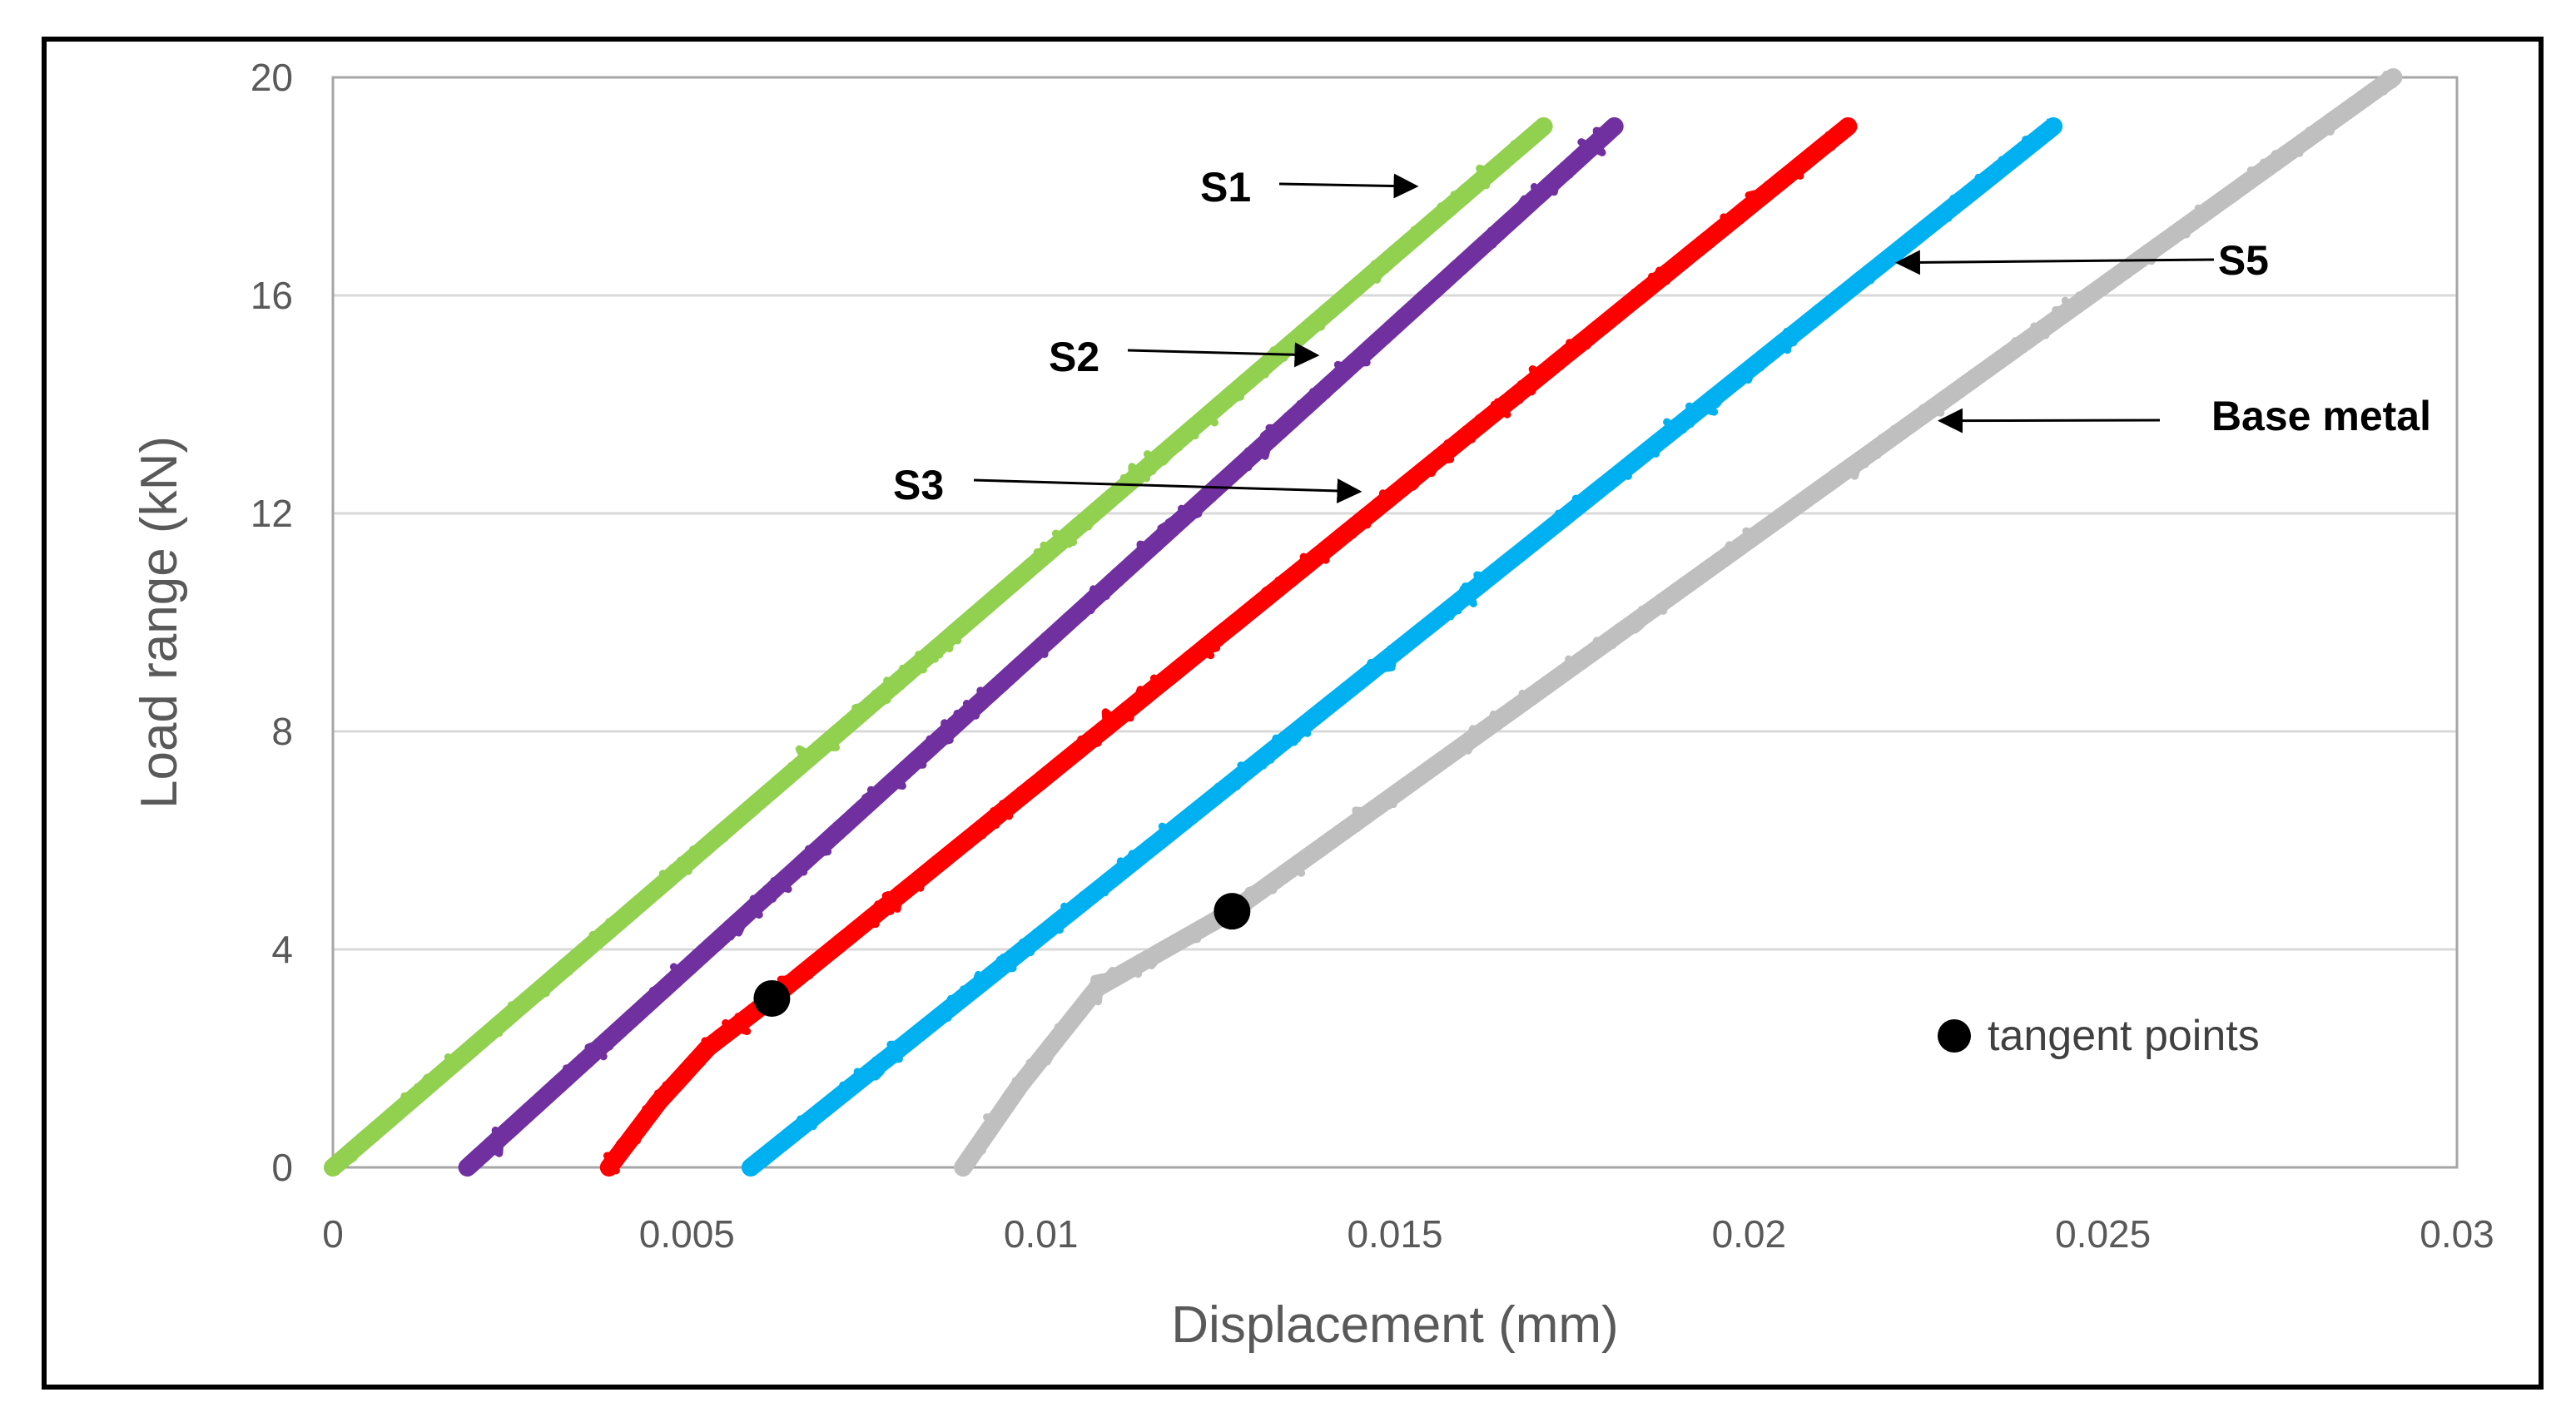  I want to click on x-tick-label: 0.015, so click(1394, 1234).